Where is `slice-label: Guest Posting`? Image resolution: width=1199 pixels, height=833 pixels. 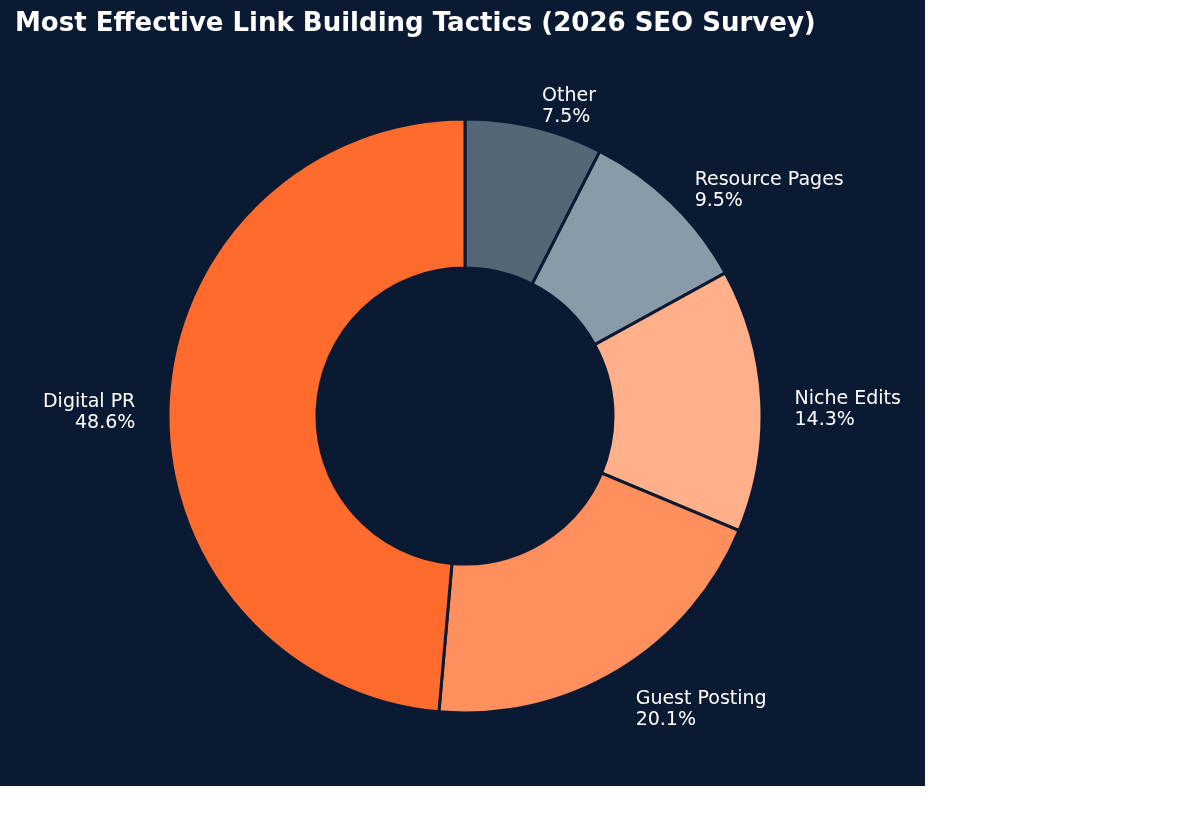
slice-label: Guest Posting is located at coordinates (701, 697).